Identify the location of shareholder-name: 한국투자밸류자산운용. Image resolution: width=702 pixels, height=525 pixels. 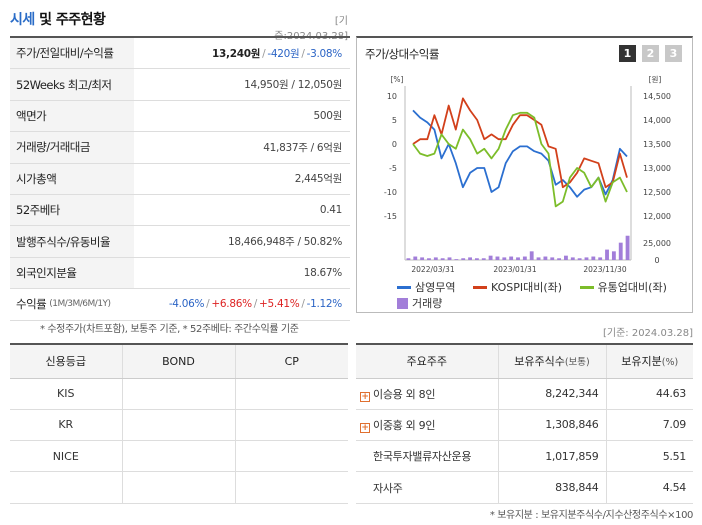
(422, 457).